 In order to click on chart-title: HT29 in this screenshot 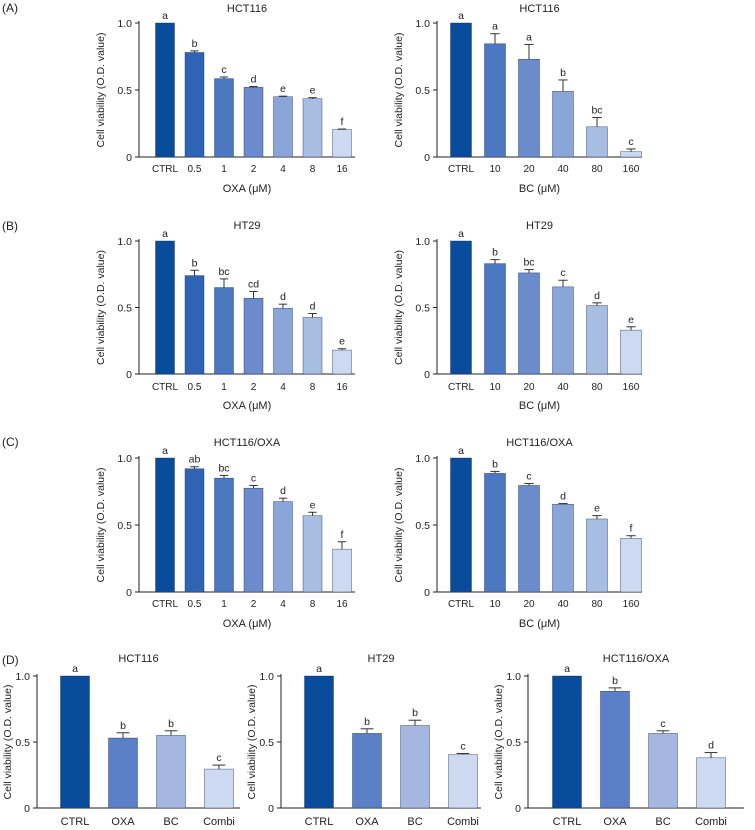, I will do `click(381, 659)`.